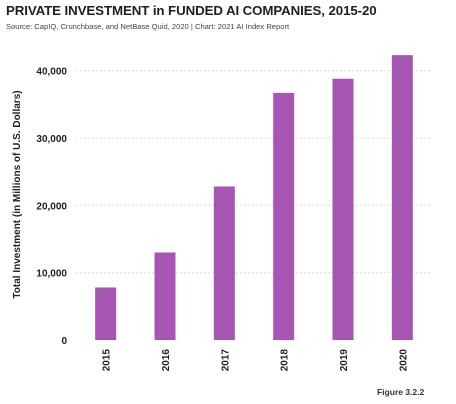 The width and height of the screenshot is (456, 404). What do you see at coordinates (166, 360) in the screenshot?
I see `x-tick-label: 2016` at bounding box center [166, 360].